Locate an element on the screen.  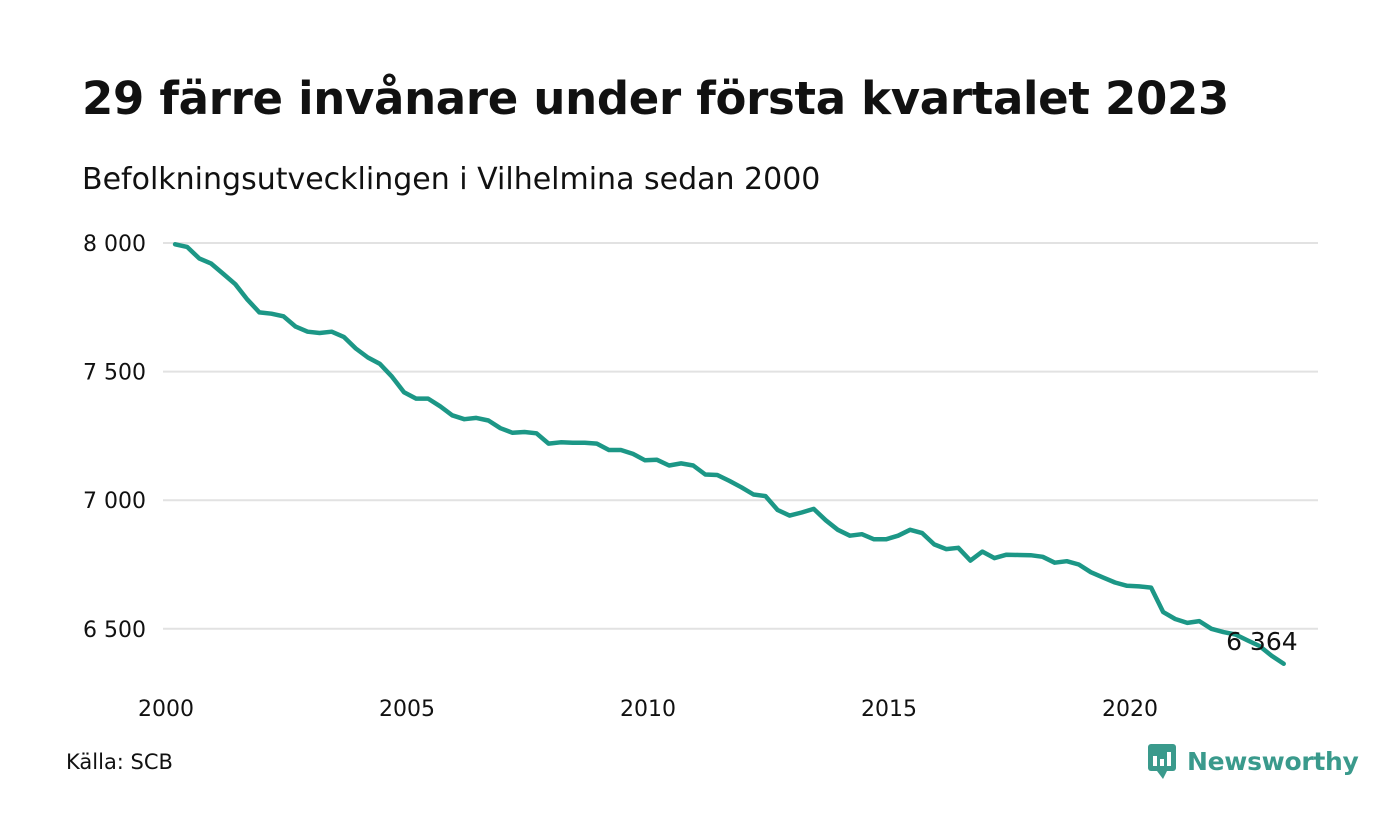
x-tick-label-2005: 2005 is located at coordinates (407, 709).